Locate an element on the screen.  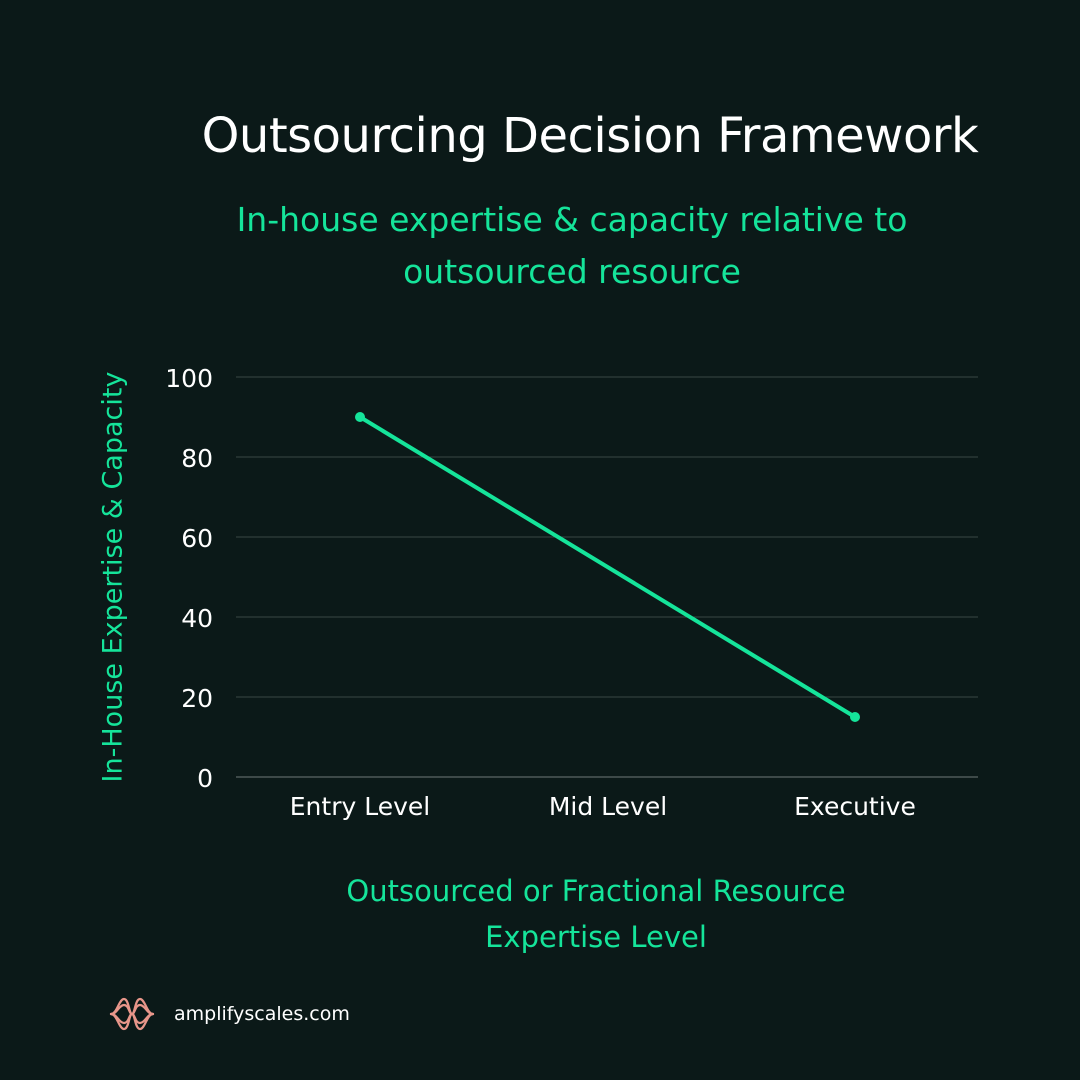
x-tick-label-executive: Executive is located at coordinates (855, 806).